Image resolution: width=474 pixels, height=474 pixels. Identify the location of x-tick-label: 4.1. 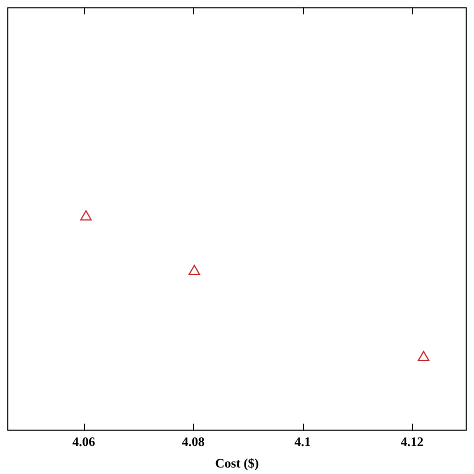
(302, 441).